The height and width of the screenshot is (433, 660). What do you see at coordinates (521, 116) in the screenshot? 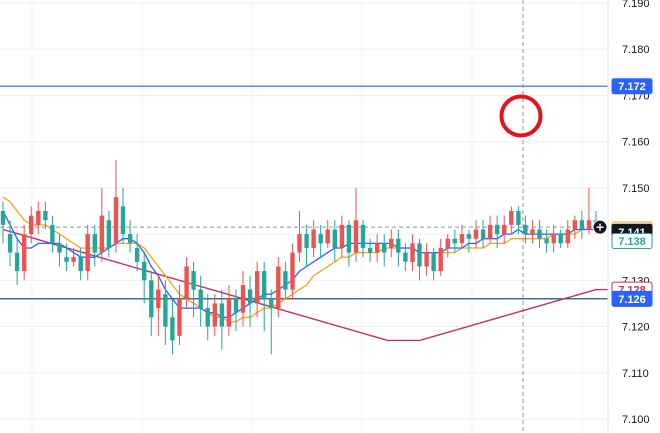
I see `red-circle-annotation` at bounding box center [521, 116].